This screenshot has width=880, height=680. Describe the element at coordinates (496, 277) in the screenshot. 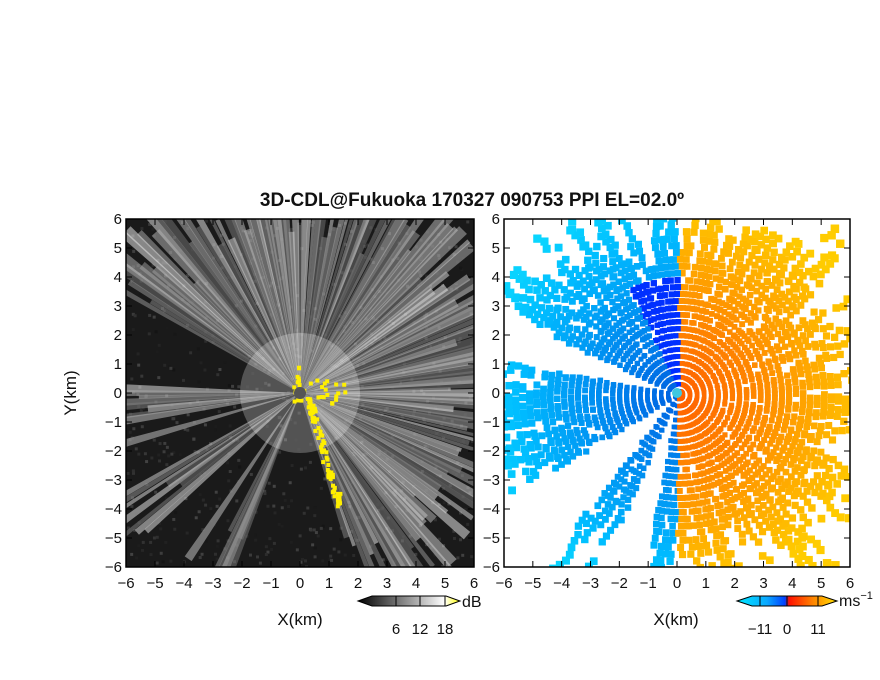

I see `y-tick-label: 4` at that location.